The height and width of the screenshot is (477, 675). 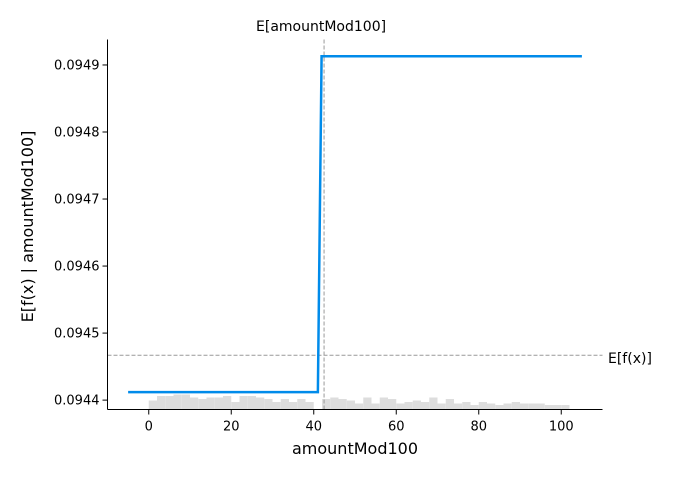 I want to click on expected-output-label: E[f(x)], so click(x=630, y=359).